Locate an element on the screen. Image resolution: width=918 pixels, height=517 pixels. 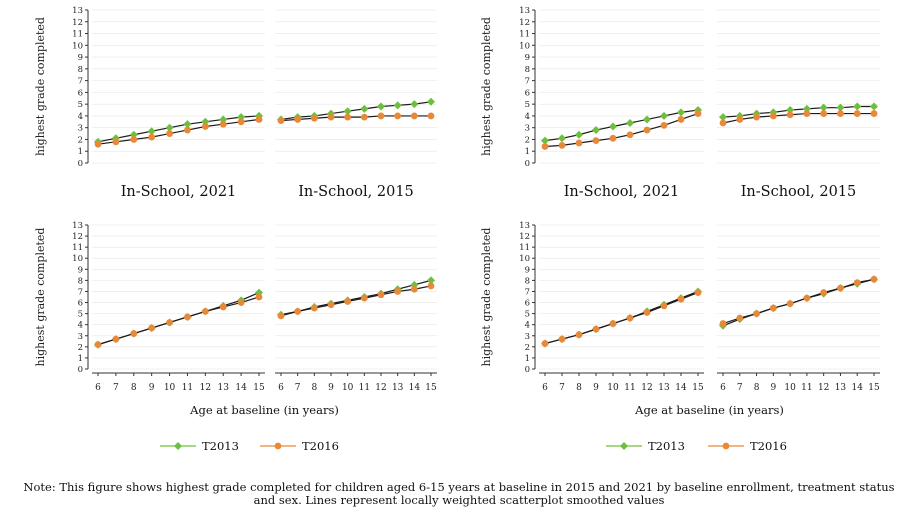
y-tick-label: 12 is located at coordinates (524, 237).